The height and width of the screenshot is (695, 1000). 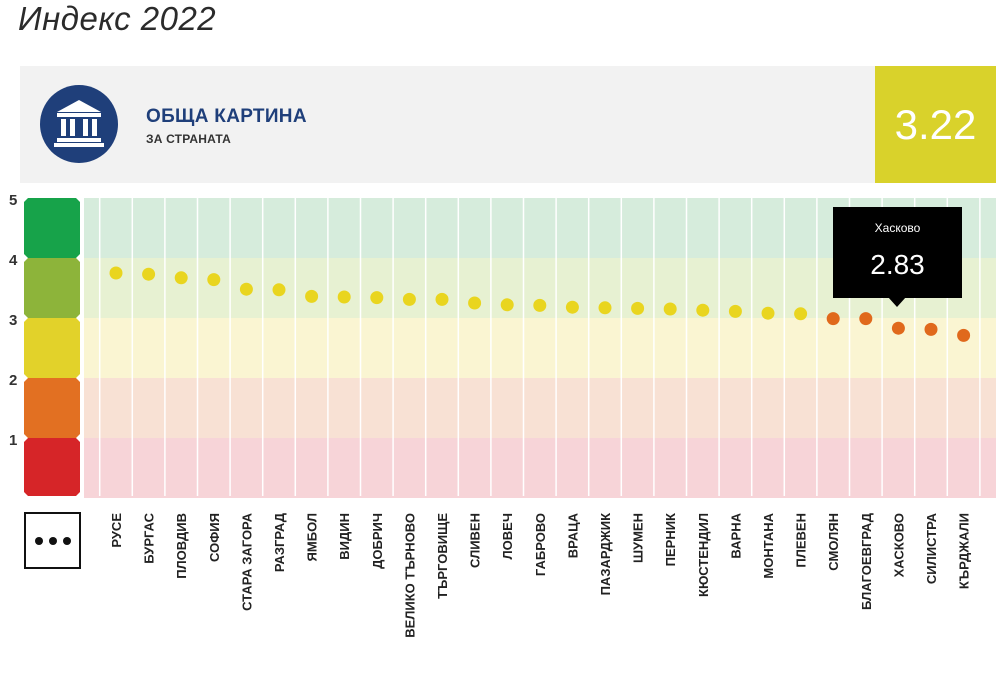 What do you see at coordinates (507, 536) in the screenshot?
I see `x-tick-label: ЛОВЕЧ` at bounding box center [507, 536].